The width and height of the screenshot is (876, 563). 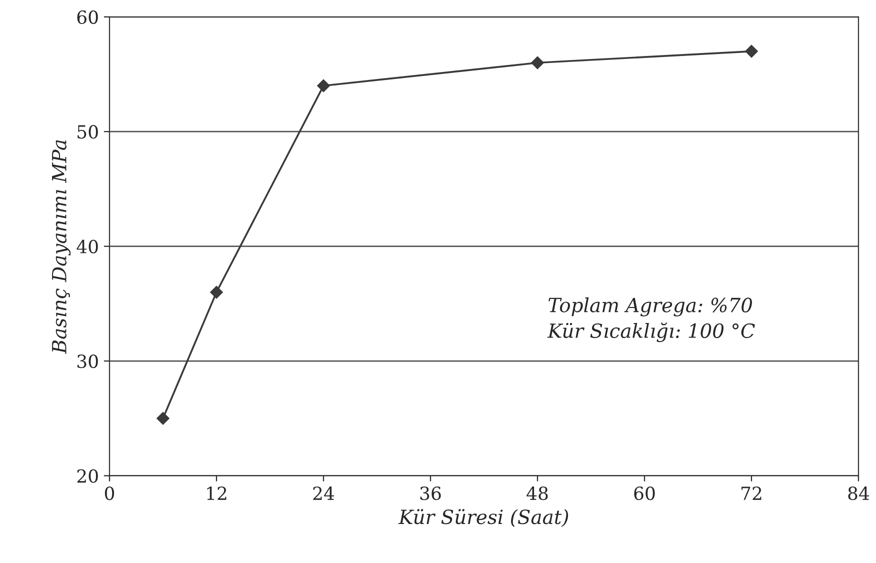 I want to click on y-axis-title: Basınç Dayanımı MPa, so click(x=61, y=247).